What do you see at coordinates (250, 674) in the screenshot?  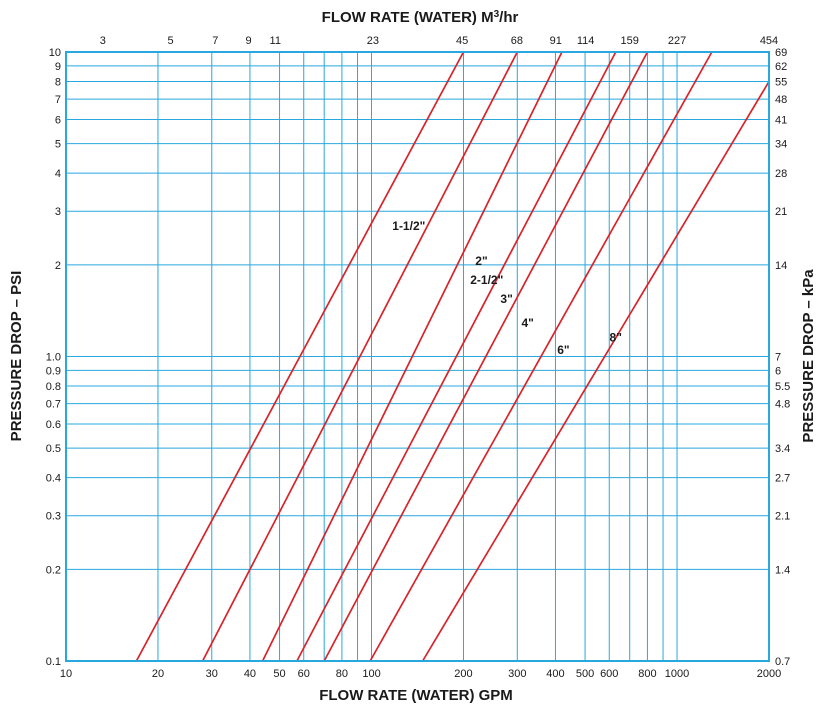 I see `x-tick-label: 40` at bounding box center [250, 674].